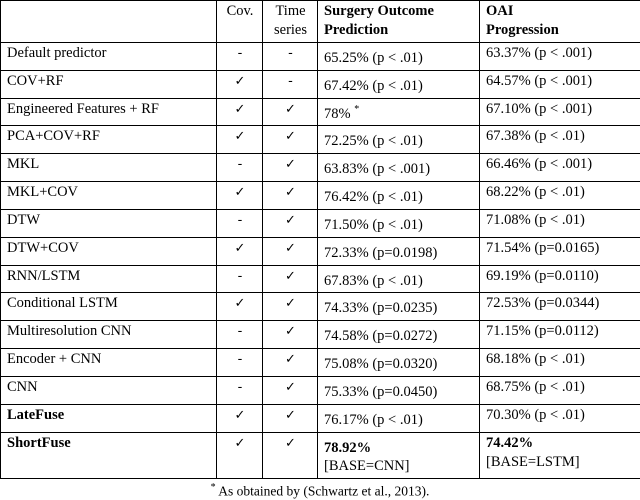  I want to click on surgery-cell: 67.83% (p < .01), so click(399, 279).